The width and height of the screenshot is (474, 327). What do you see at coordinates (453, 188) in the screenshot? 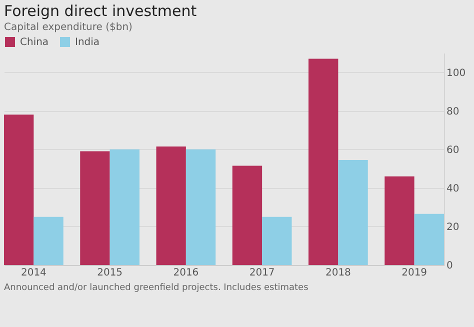
I see `y-tick-label: 40` at bounding box center [453, 188].